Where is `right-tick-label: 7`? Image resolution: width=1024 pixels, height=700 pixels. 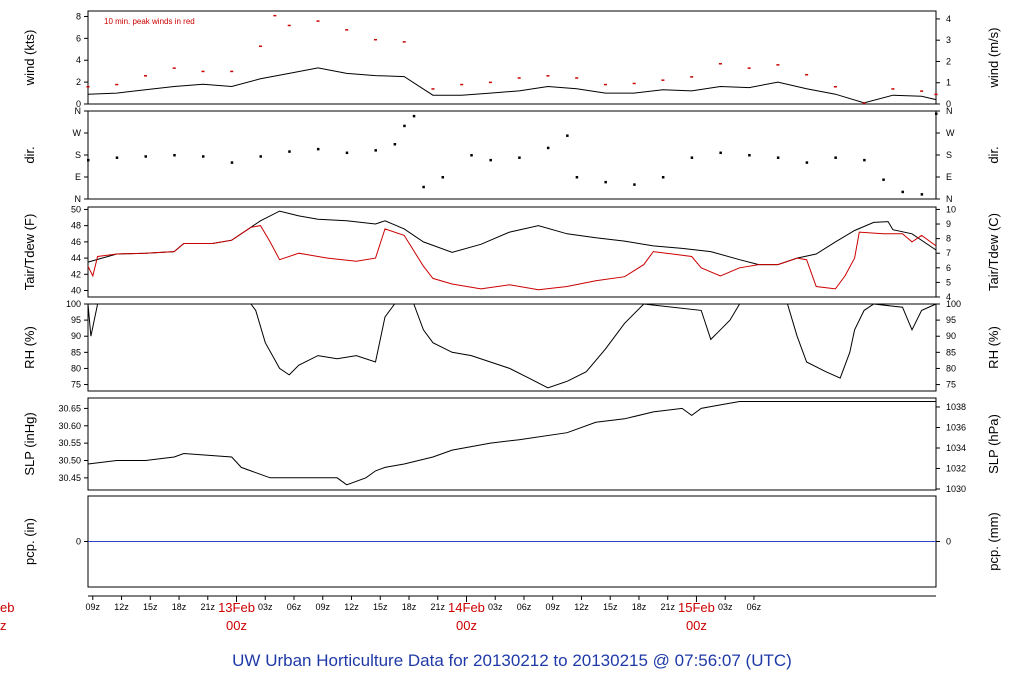 right-tick-label: 7 is located at coordinates (948, 253).